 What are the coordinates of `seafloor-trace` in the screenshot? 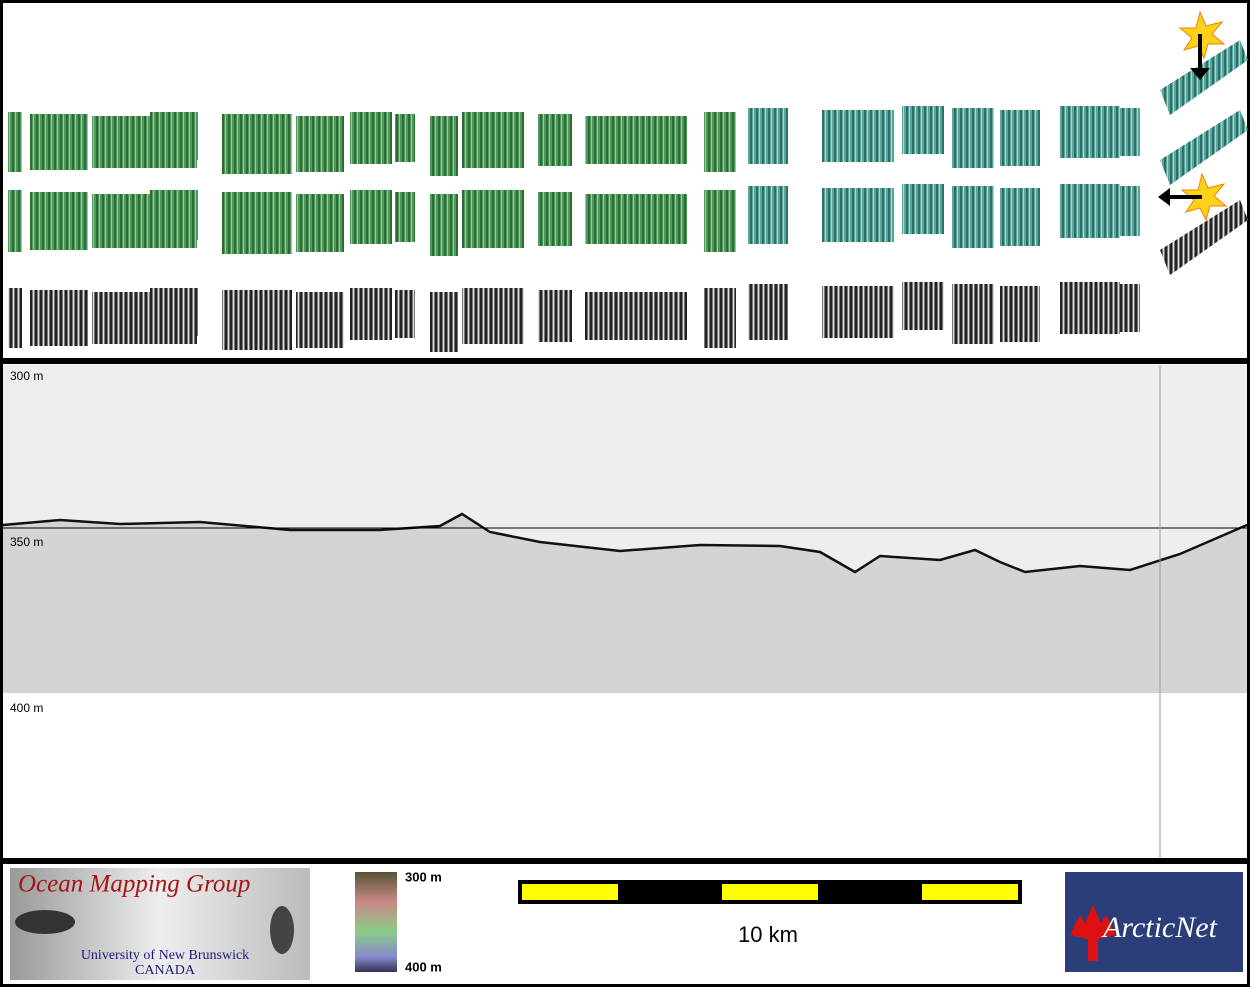 It's located at (625, 543).